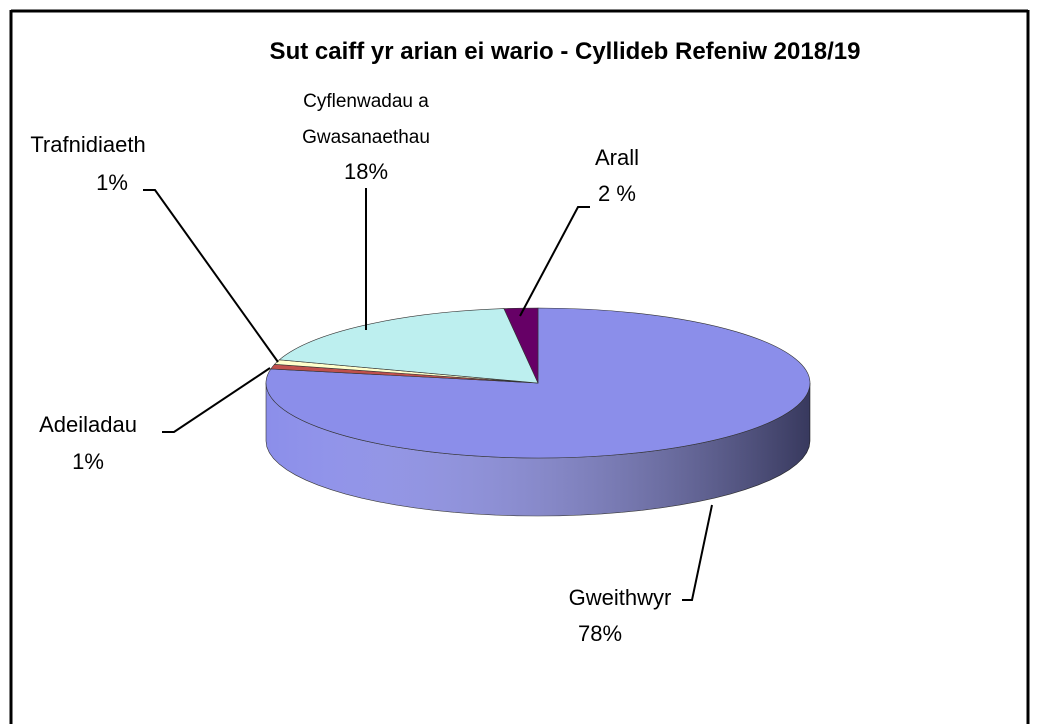  I want to click on slice-label: Gweithwyr, so click(620, 597).